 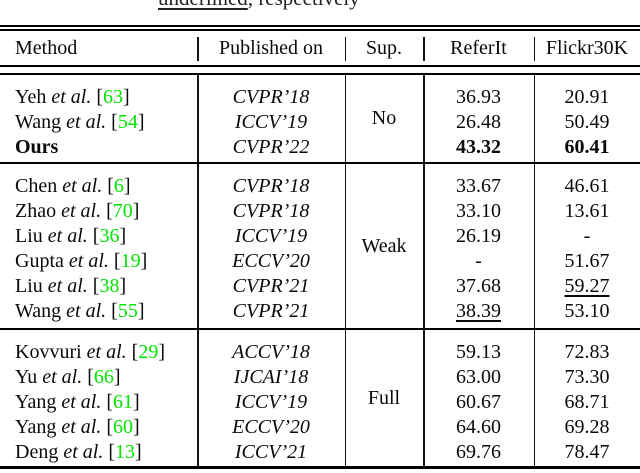 I want to click on table-row: Yang et al. [61] ICCV’19 60.67 68.71, so click(x=320, y=402).